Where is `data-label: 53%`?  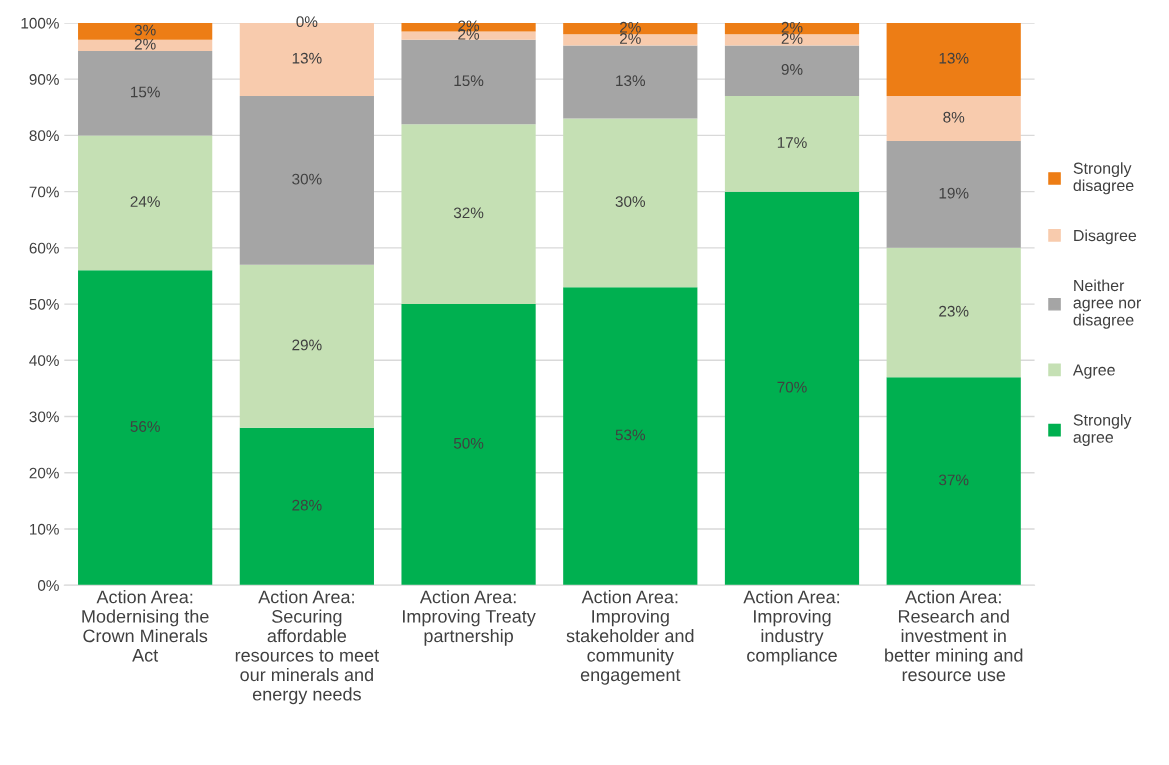 data-label: 53% is located at coordinates (630, 435).